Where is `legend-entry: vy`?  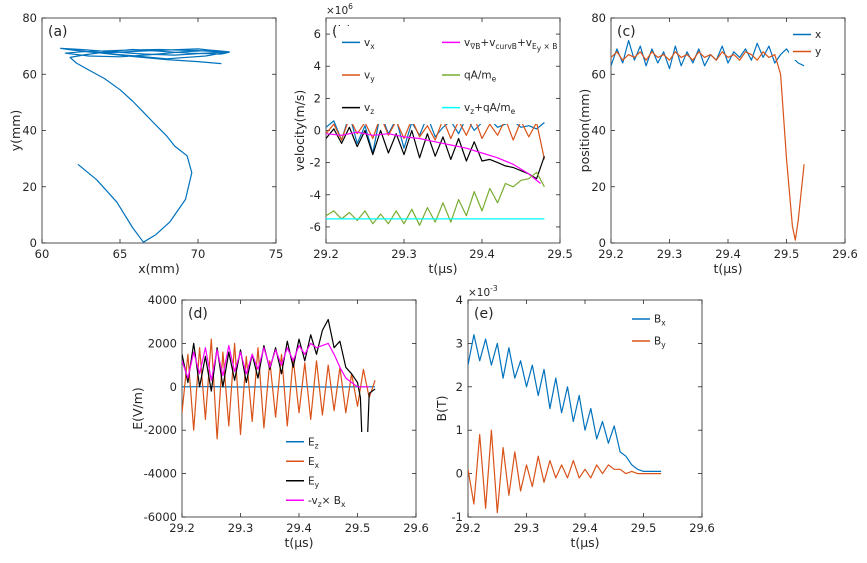 legend-entry: vy is located at coordinates (369, 77).